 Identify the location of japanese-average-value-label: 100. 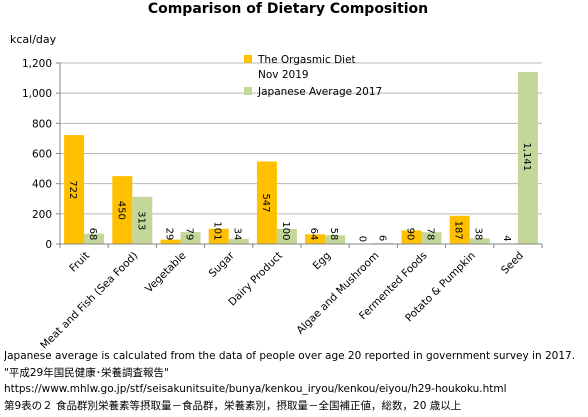
(285, 230).